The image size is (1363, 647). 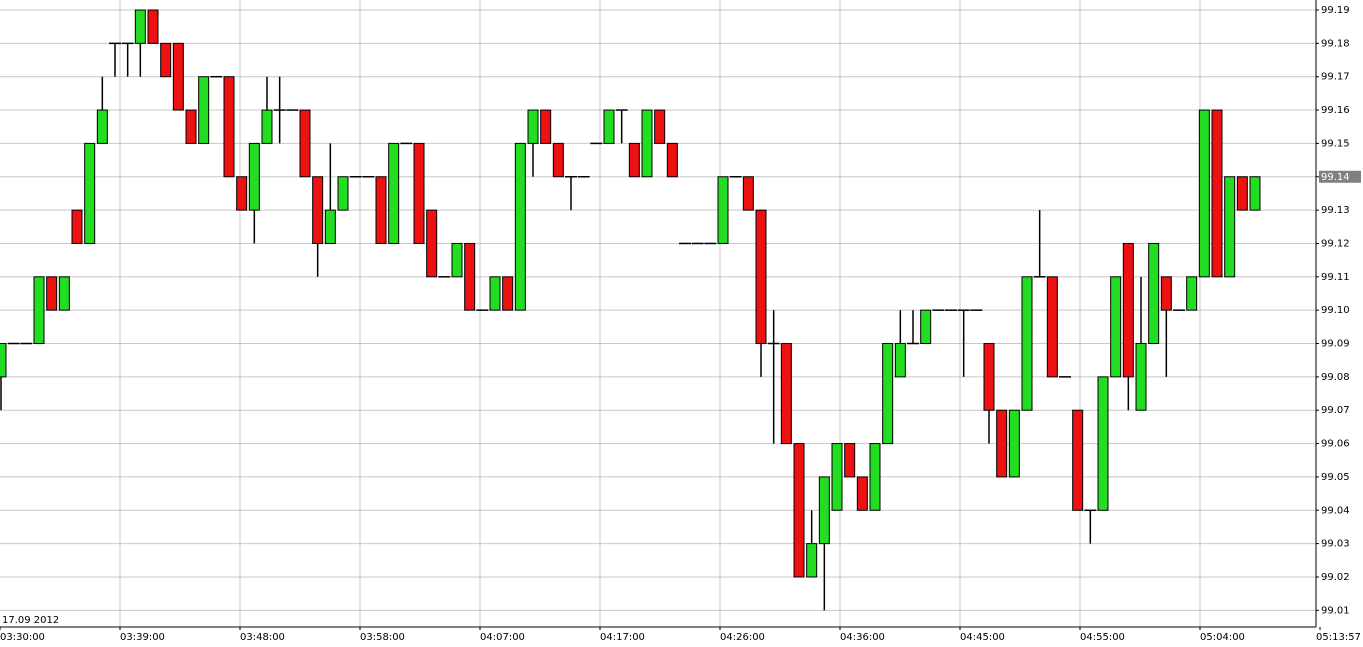 What do you see at coordinates (982, 637) in the screenshot?
I see `x-tick-label: 04:45:00` at bounding box center [982, 637].